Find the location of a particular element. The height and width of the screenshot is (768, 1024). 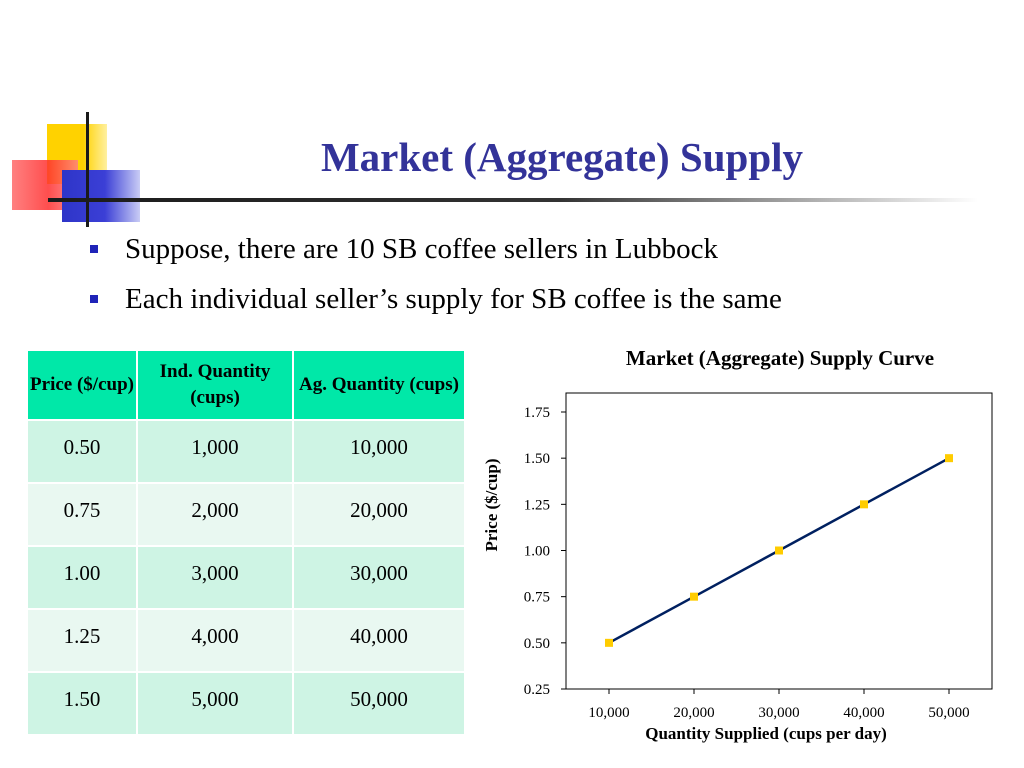

y-tick-label: 1.00 is located at coordinates (537, 552).